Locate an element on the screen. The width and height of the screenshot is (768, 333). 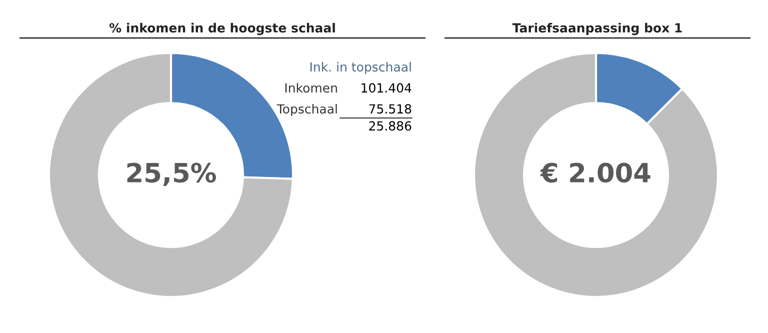
text: € 2.004 is located at coordinates (595, 172).